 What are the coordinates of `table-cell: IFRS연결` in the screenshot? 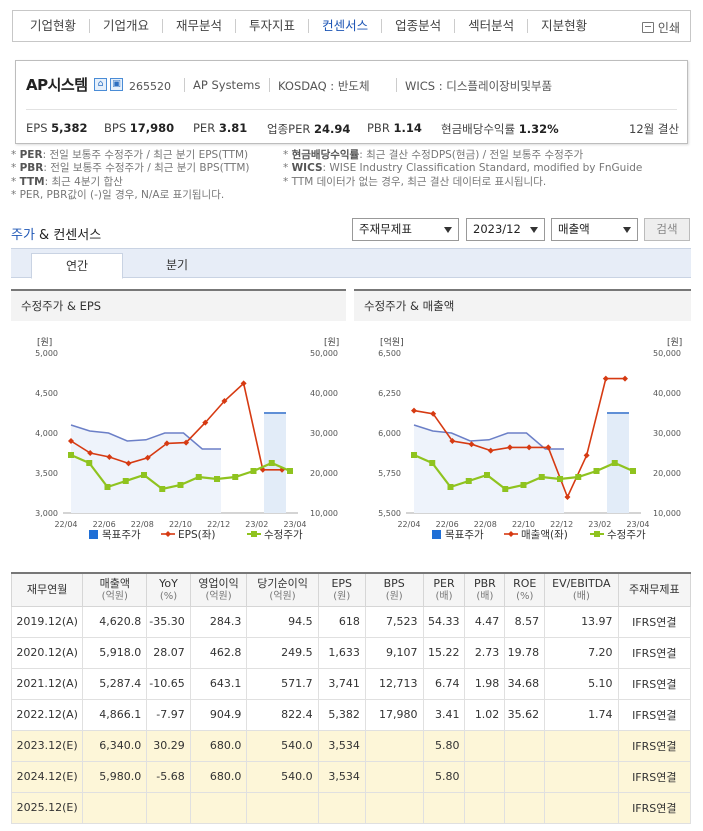 It's located at (654, 745).